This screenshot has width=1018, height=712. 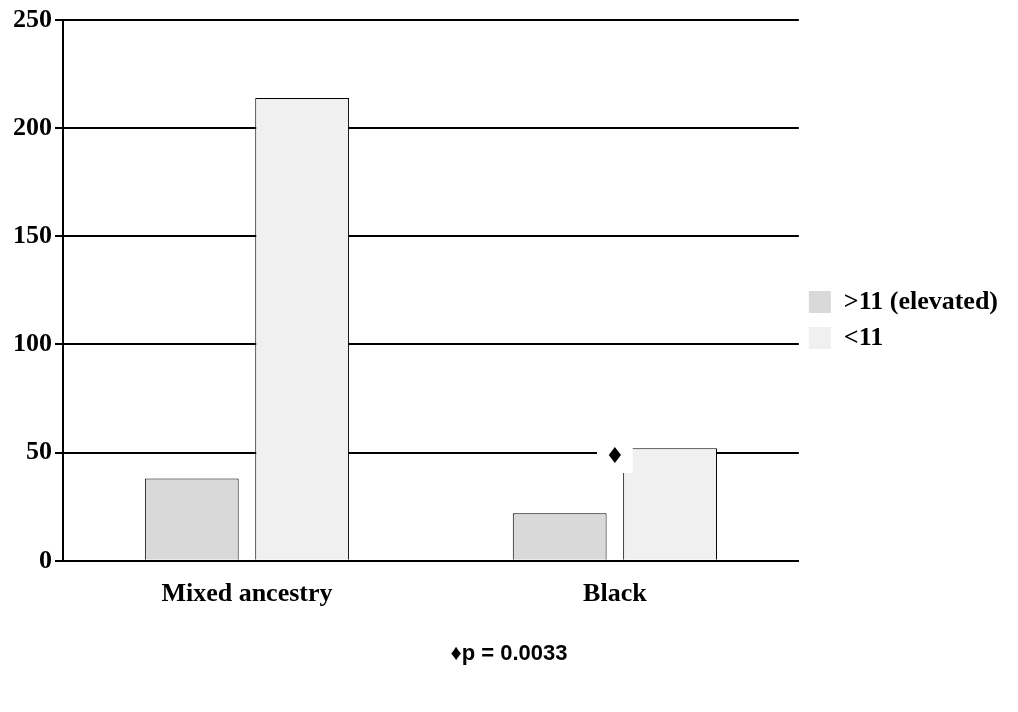 I want to click on y-tick-label: 0, so click(x=45, y=559).